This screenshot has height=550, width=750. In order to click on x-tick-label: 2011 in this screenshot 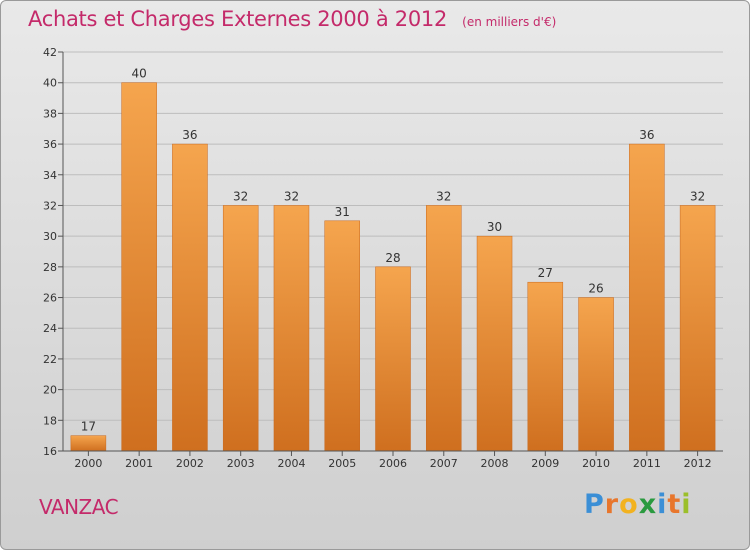, I will do `click(647, 463)`.